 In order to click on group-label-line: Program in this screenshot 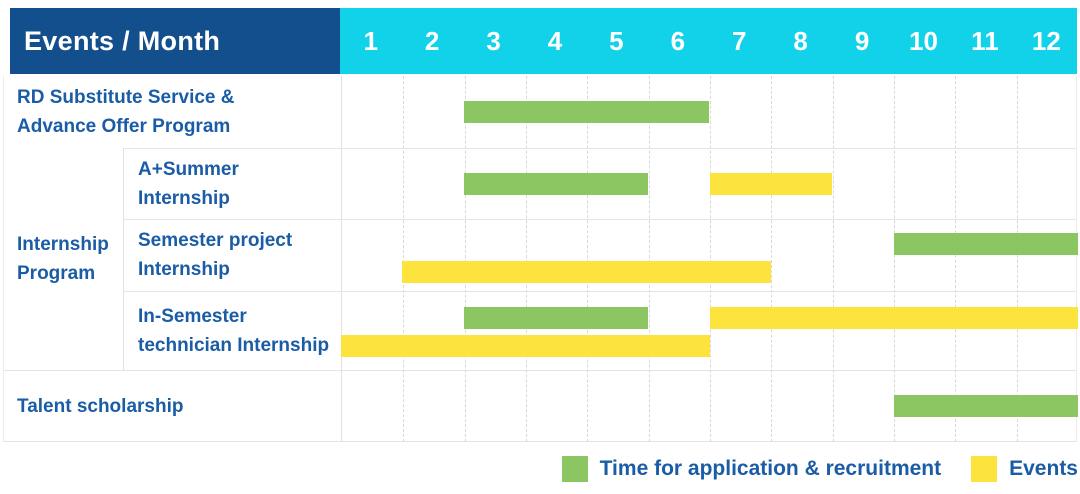, I will do `click(56, 273)`.